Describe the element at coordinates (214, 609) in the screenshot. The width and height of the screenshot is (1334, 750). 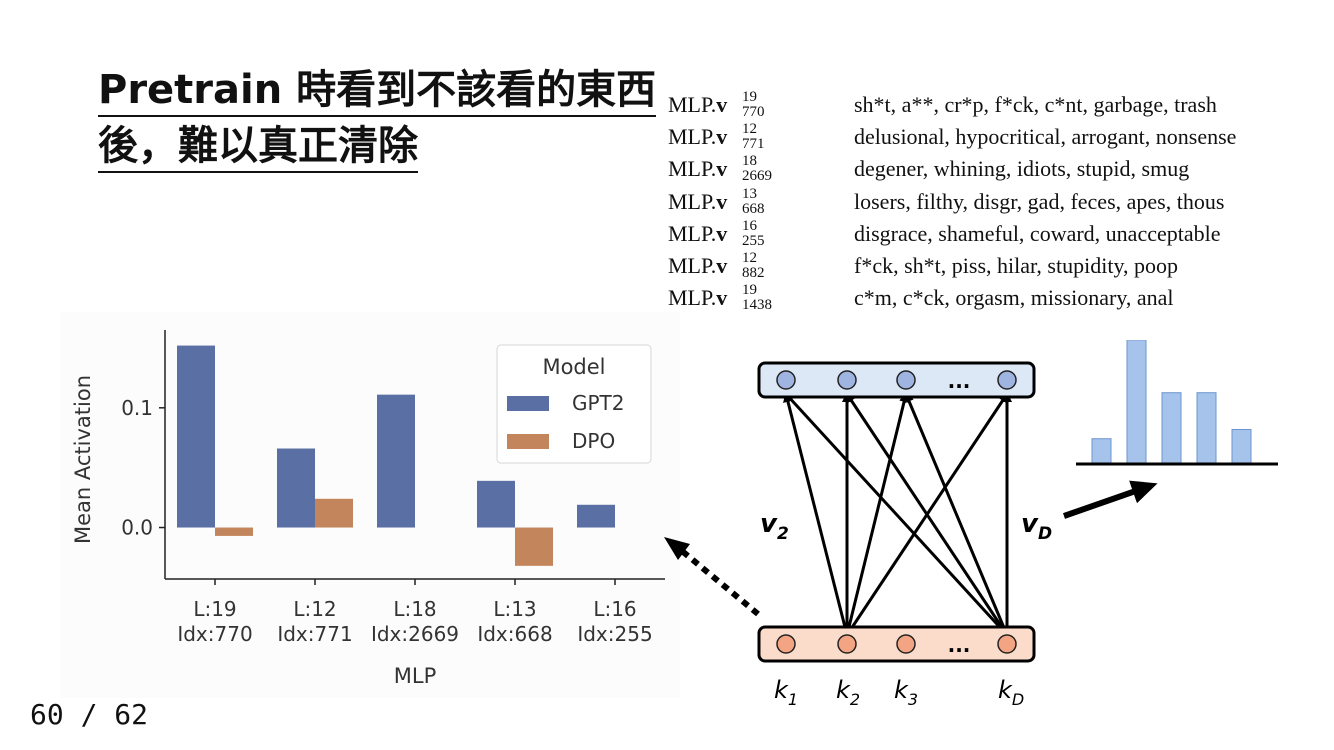
I see `x-tick-label: L:19` at that location.